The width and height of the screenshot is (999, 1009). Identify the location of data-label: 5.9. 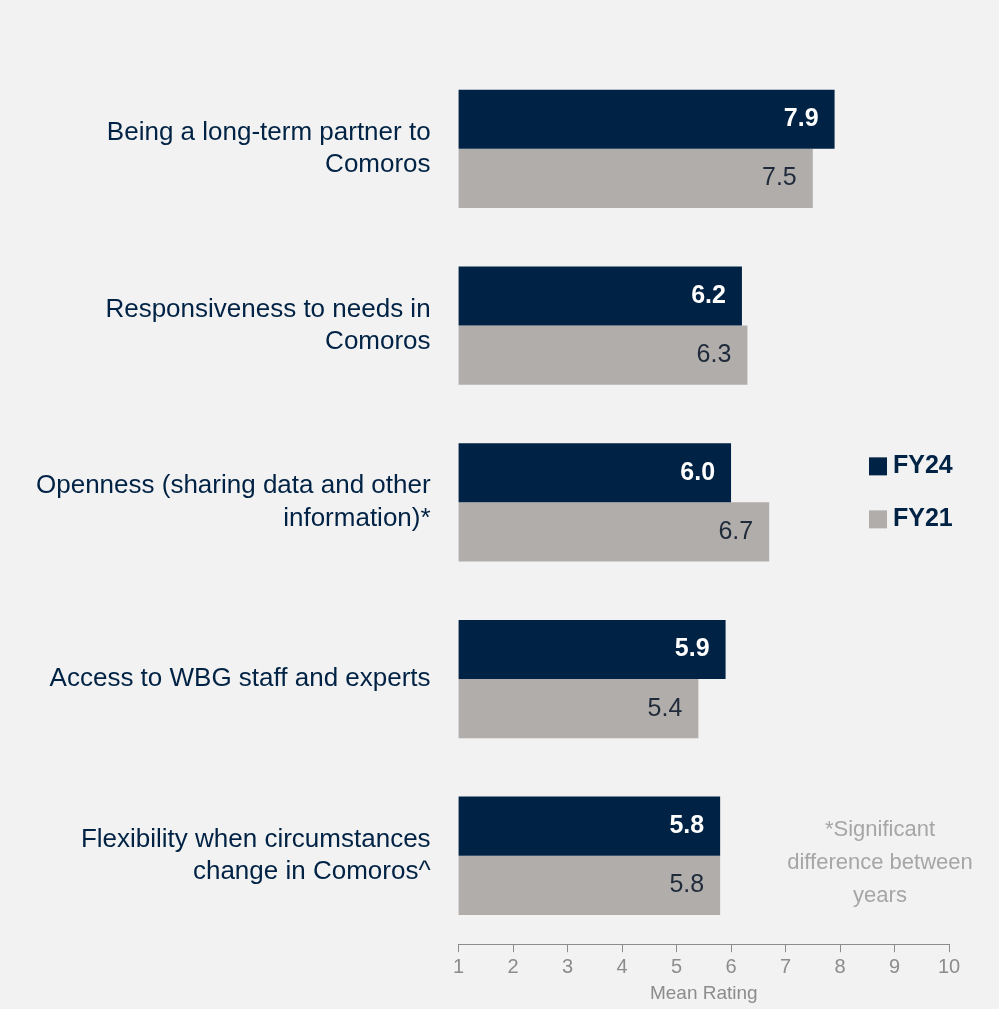
(692, 647).